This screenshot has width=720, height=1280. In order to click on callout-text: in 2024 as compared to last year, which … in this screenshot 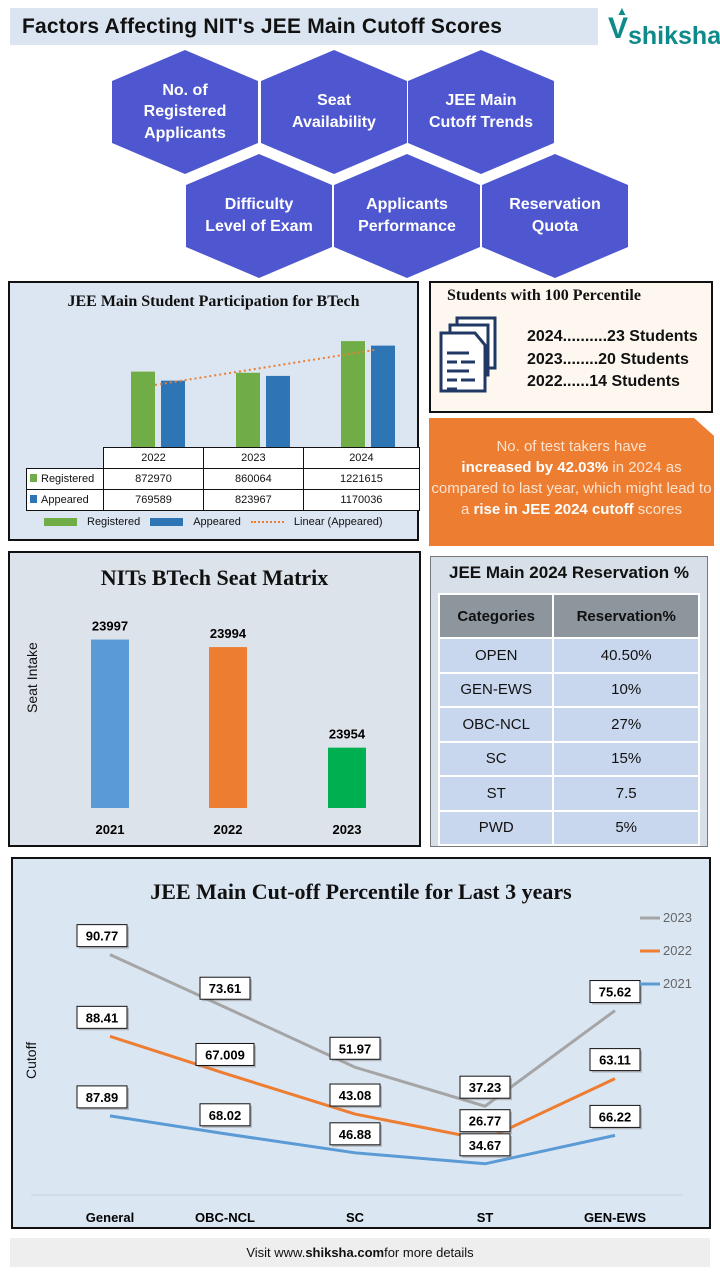, I will do `click(571, 488)`.